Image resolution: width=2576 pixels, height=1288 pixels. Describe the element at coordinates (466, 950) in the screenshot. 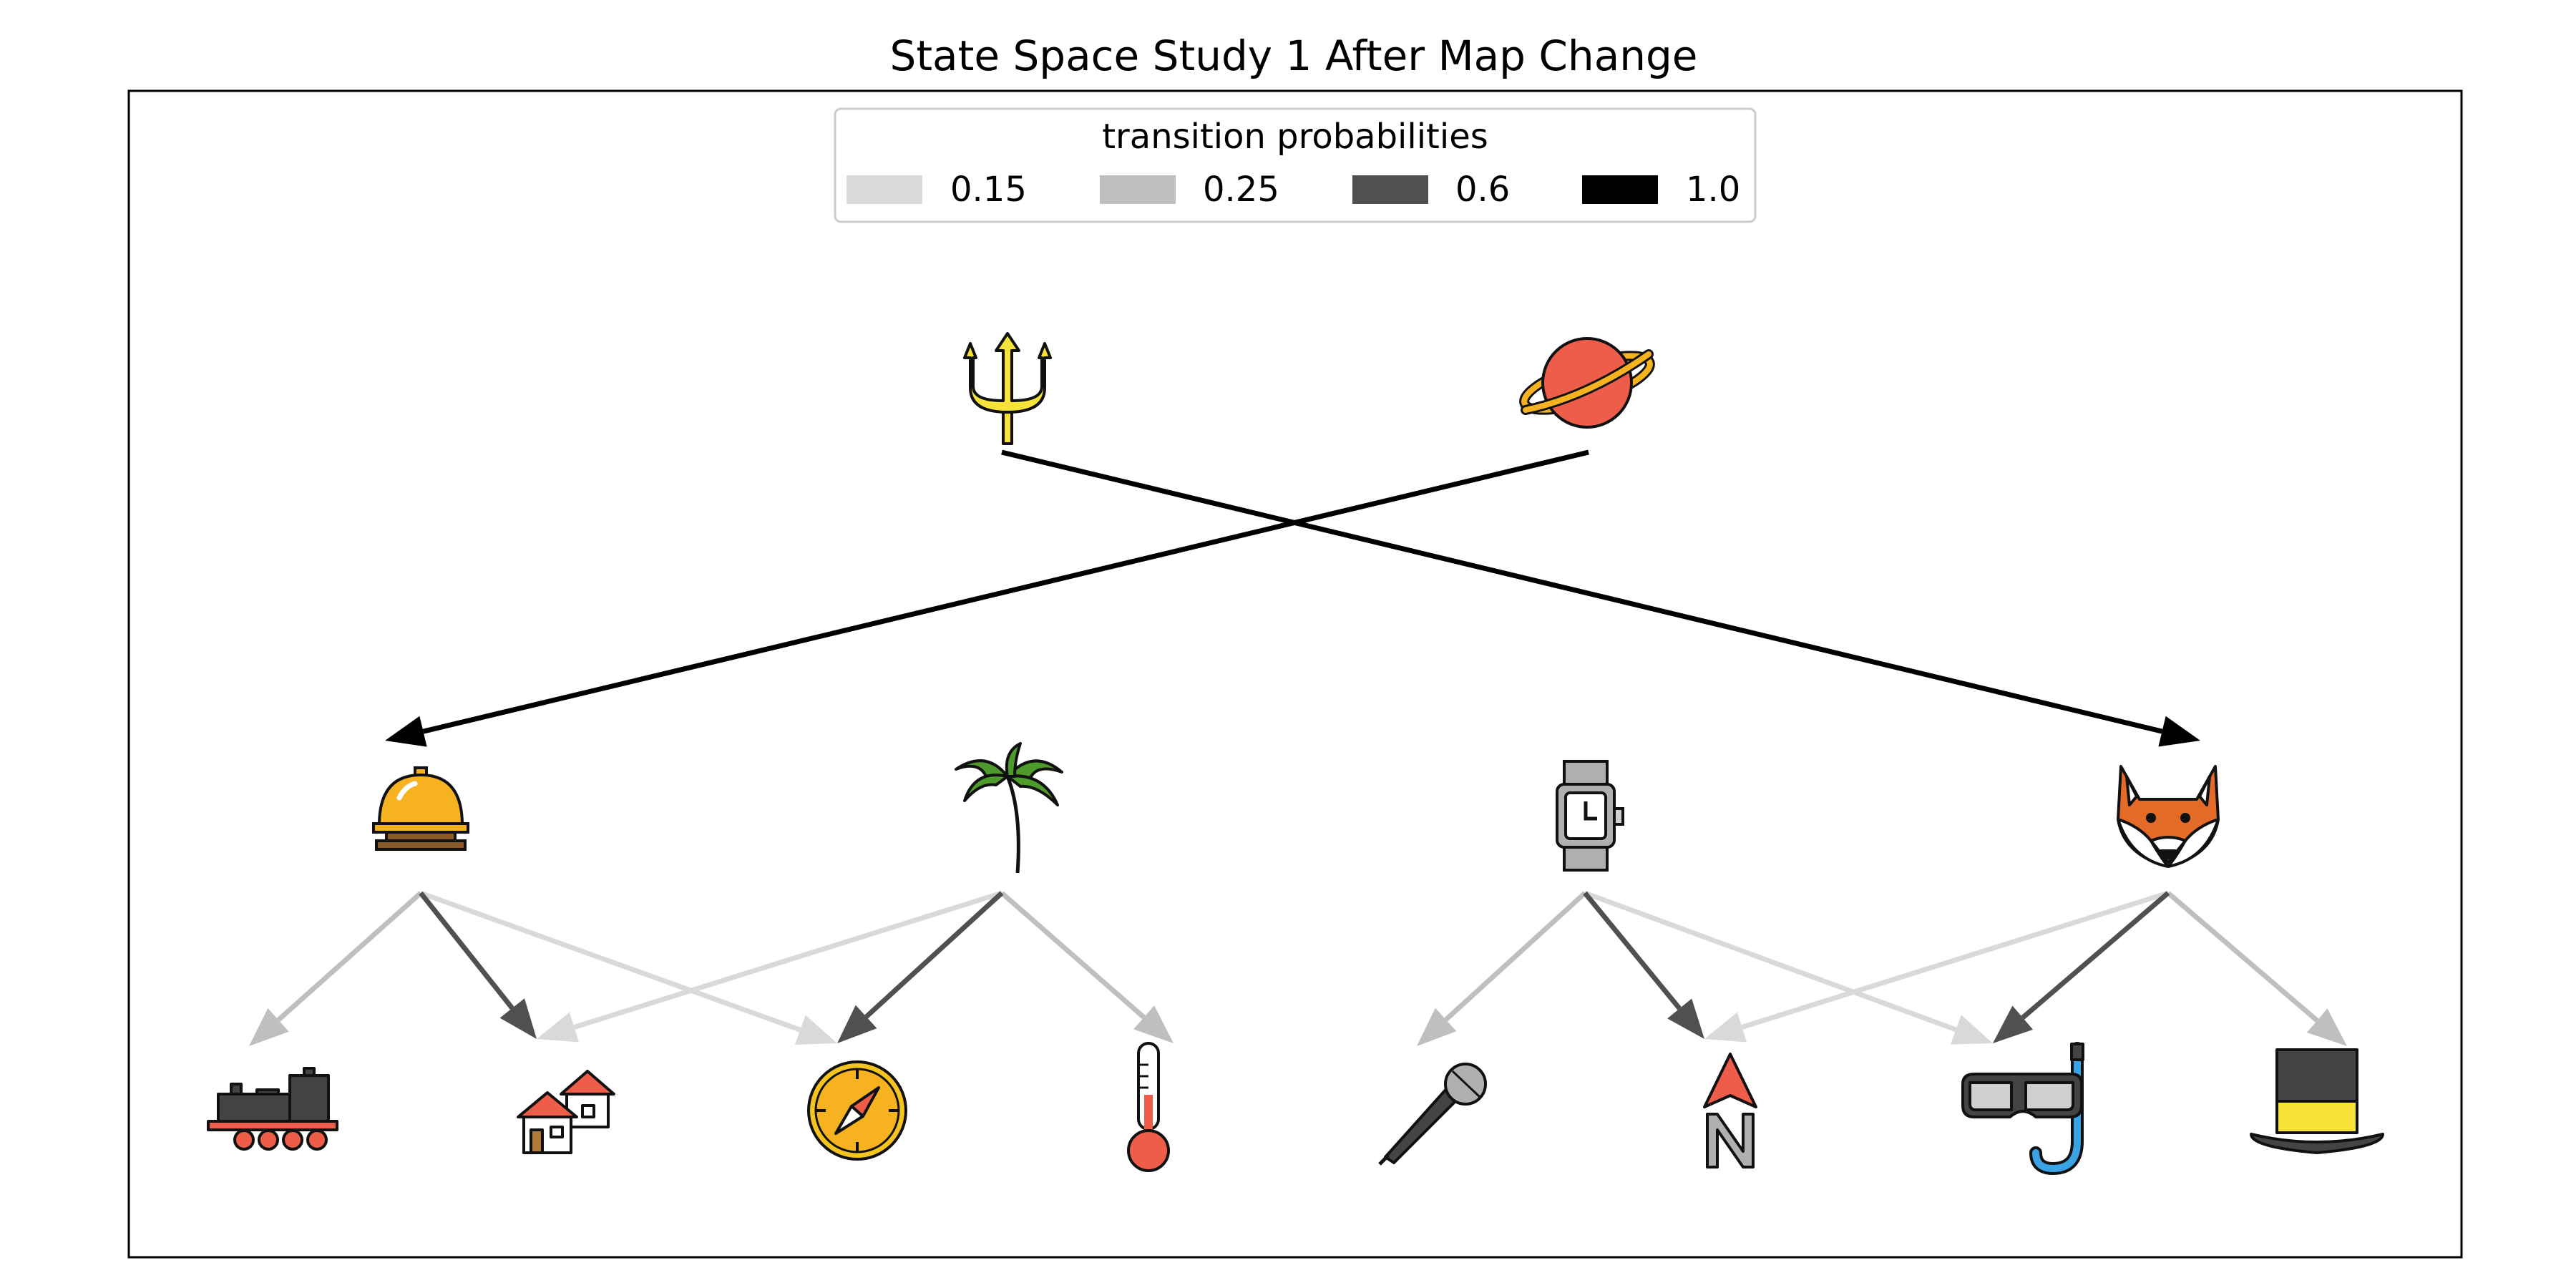

I see `edge-bell-to-houses` at that location.